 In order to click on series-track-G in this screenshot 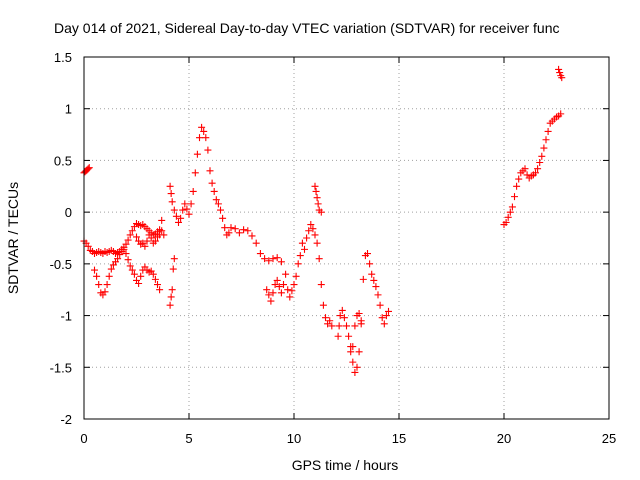, I will do `click(318, 199)`.